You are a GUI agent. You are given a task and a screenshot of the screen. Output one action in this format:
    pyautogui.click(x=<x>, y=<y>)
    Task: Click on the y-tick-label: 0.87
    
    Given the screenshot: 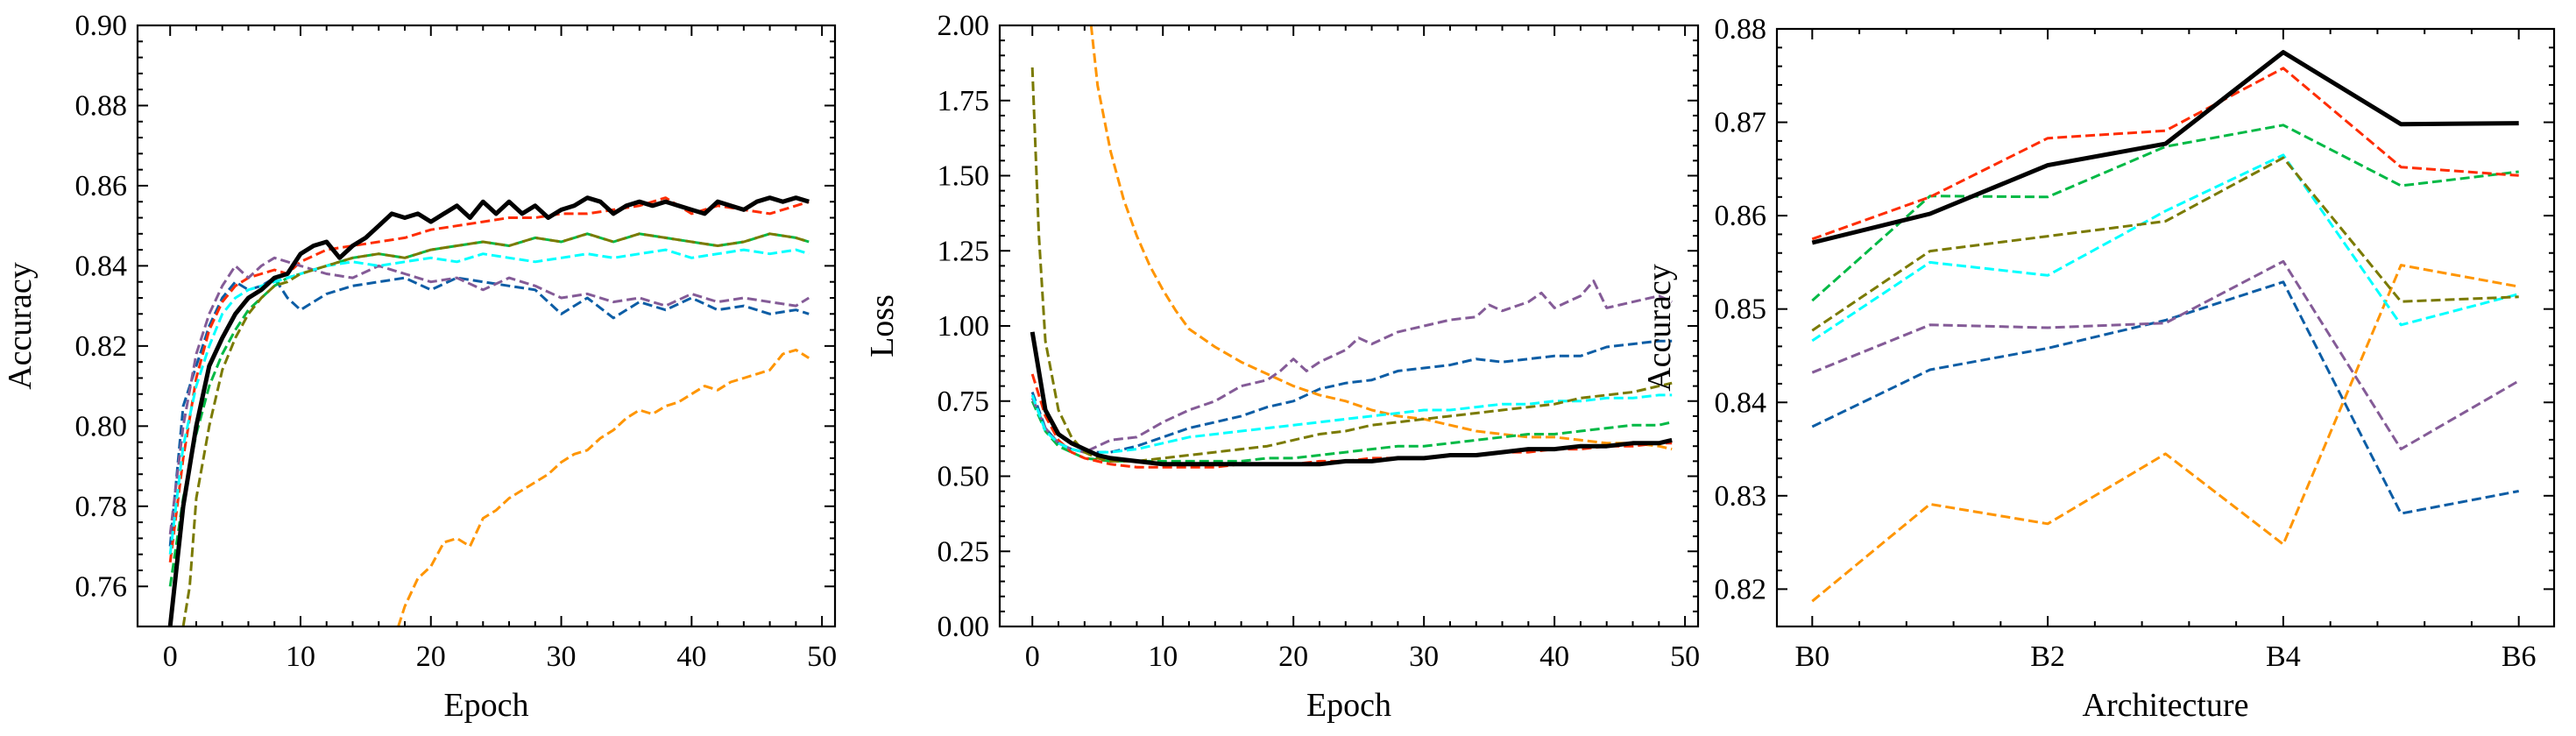 What is the action you would take?
    pyautogui.click(x=1741, y=123)
    